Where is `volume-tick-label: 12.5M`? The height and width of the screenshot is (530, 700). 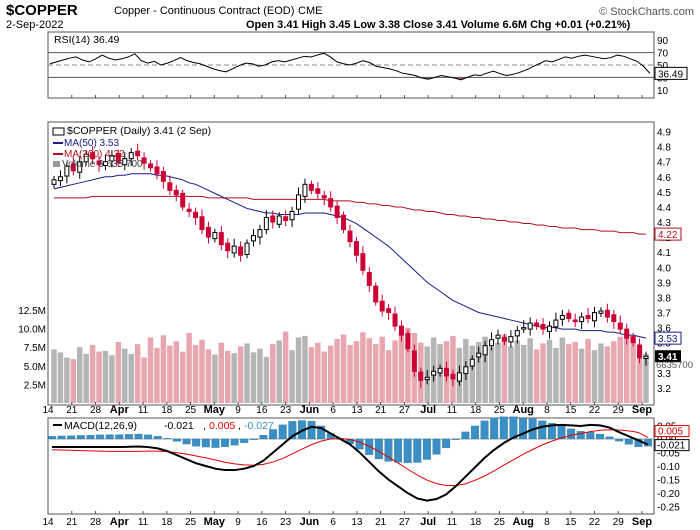
volume-tick-label: 12.5M is located at coordinates (32, 311).